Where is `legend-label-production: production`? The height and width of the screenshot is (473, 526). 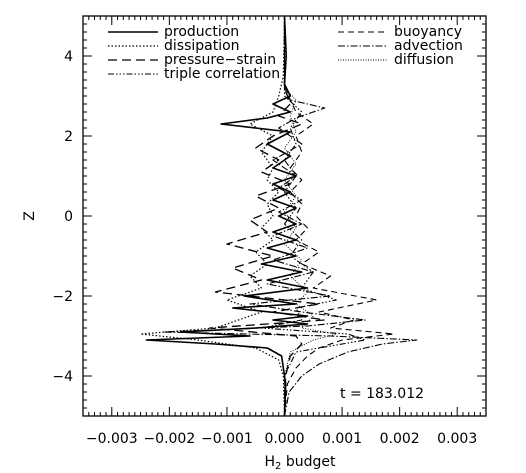 legend-label-production: production is located at coordinates (201, 32).